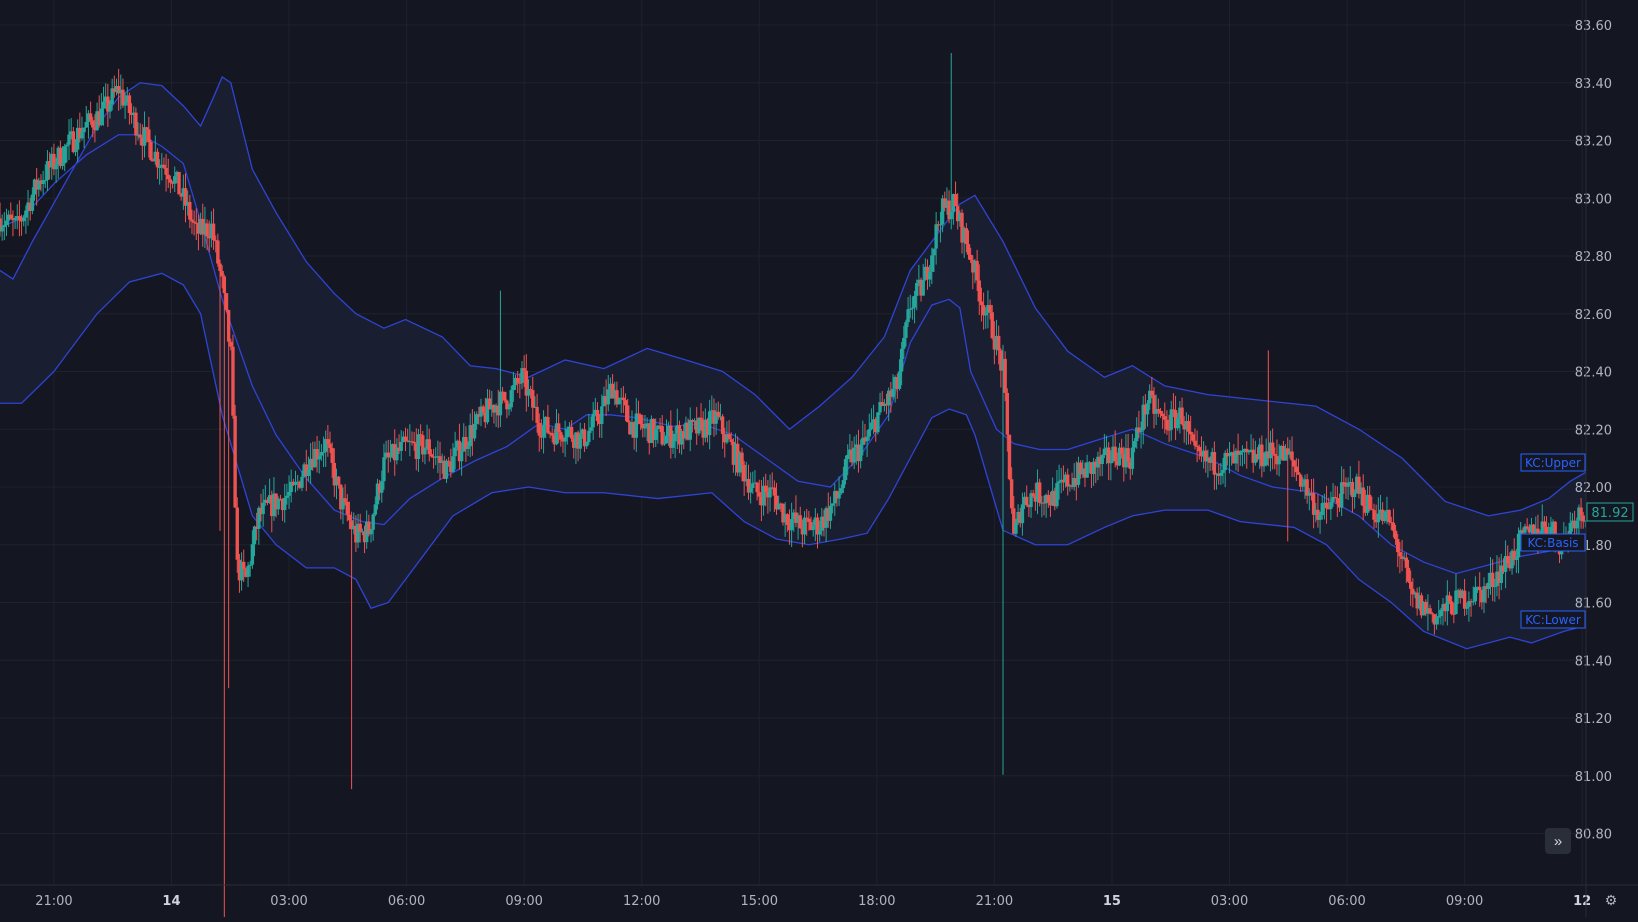  I want to click on double-chevron-right-icon: », so click(1558, 841).